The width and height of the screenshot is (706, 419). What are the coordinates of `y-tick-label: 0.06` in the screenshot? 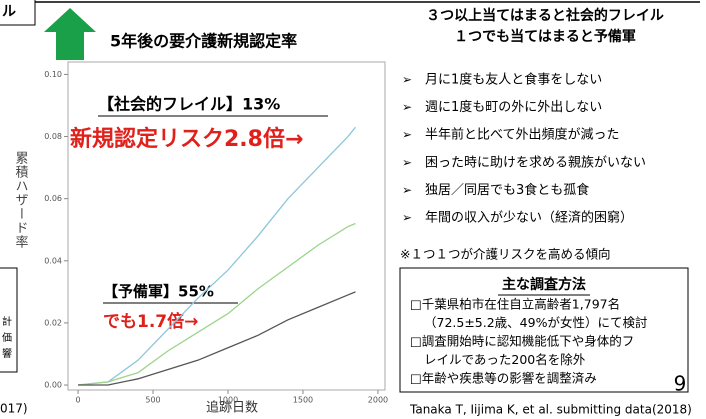 It's located at (53, 198).